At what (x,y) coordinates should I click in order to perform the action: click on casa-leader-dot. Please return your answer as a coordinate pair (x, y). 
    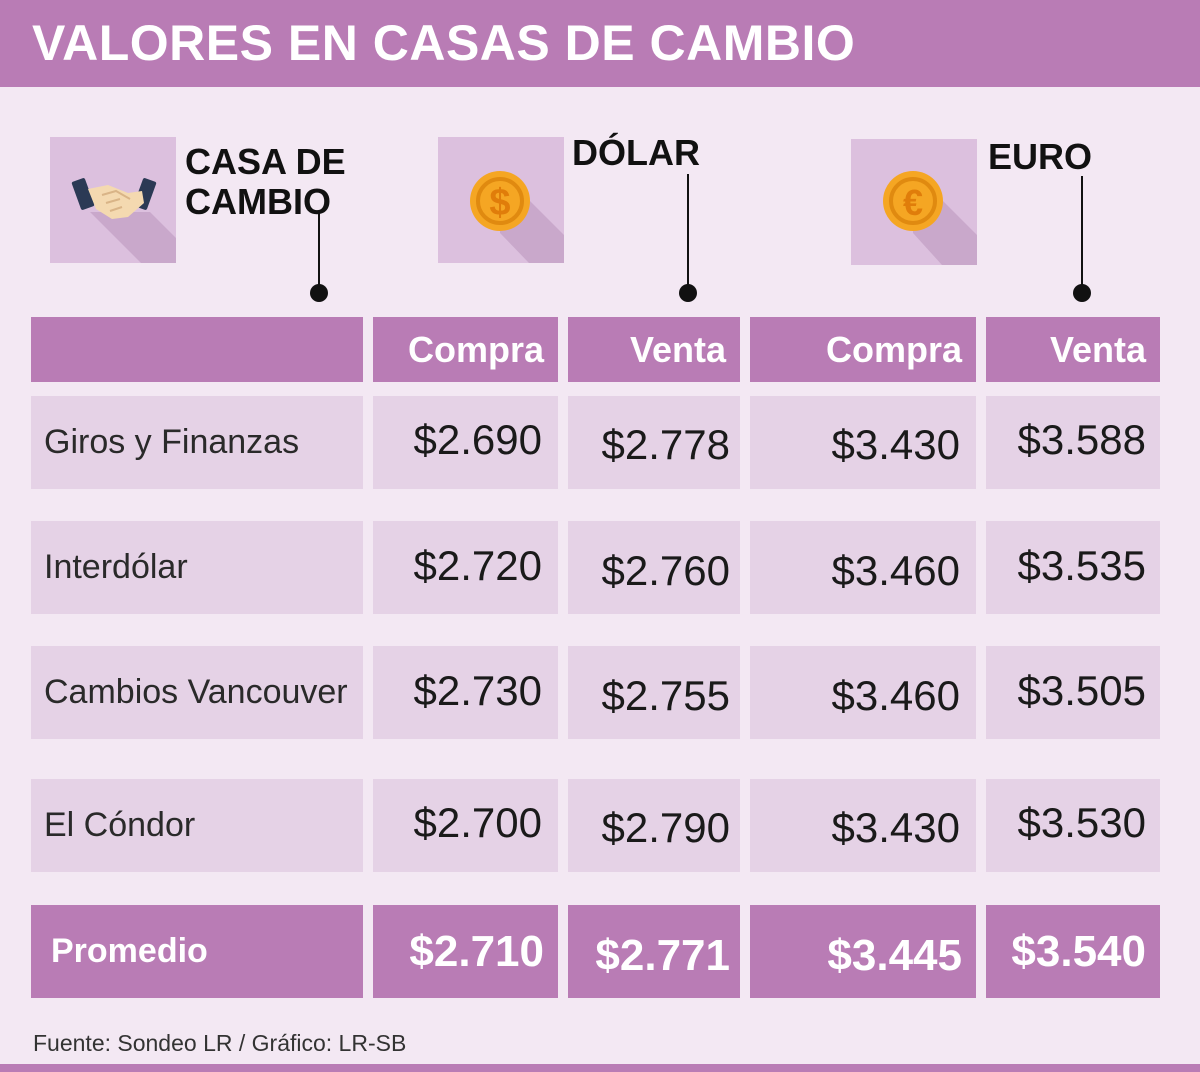
    Looking at the image, I should click on (319, 293).